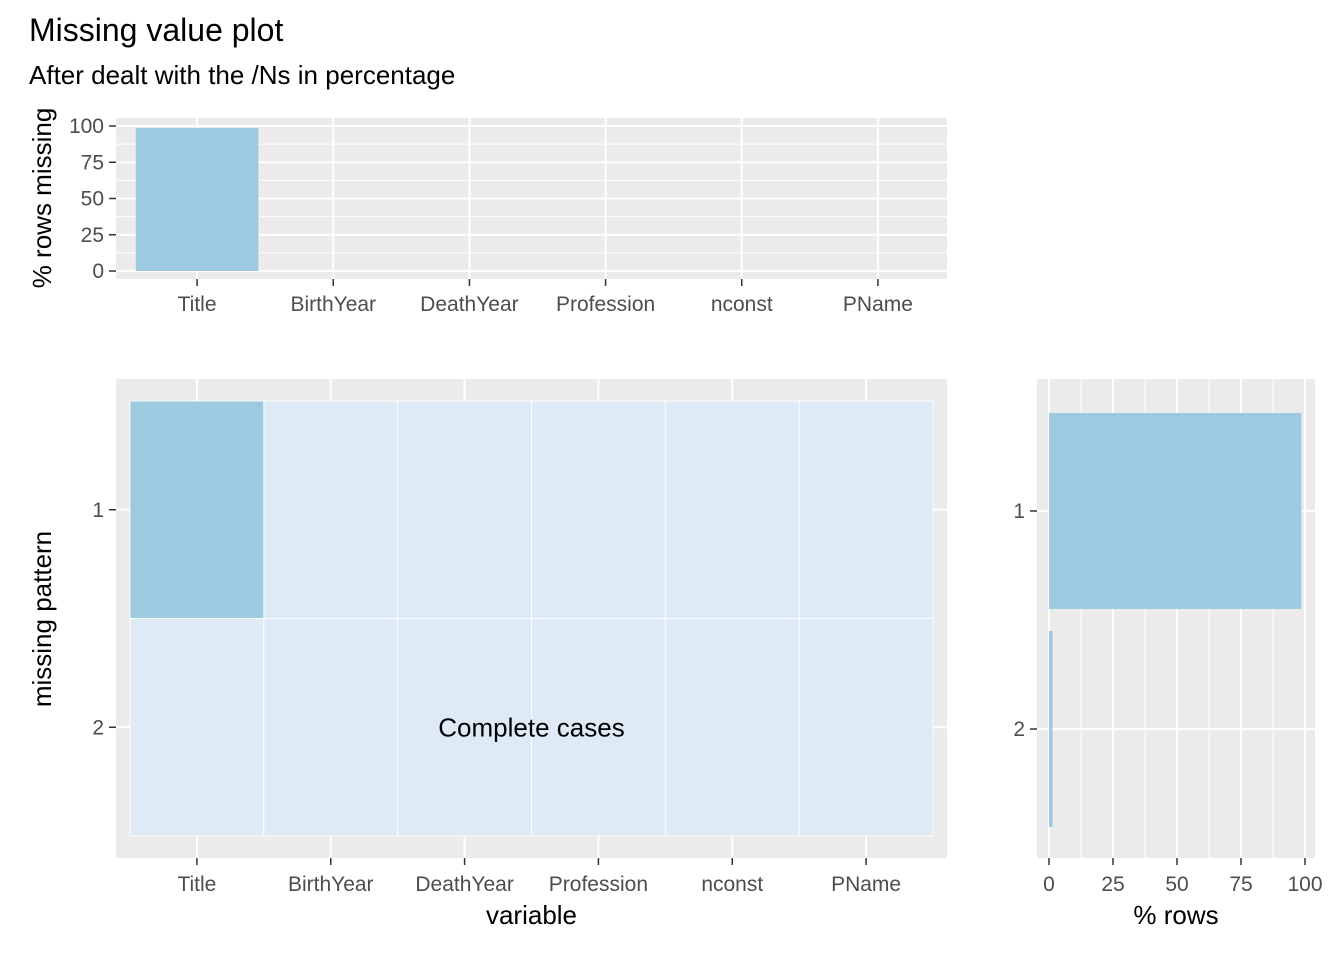 This screenshot has height=960, width=1344. What do you see at coordinates (331, 727) in the screenshot?
I see `pattern-cell-2-BirthYear` at bounding box center [331, 727].